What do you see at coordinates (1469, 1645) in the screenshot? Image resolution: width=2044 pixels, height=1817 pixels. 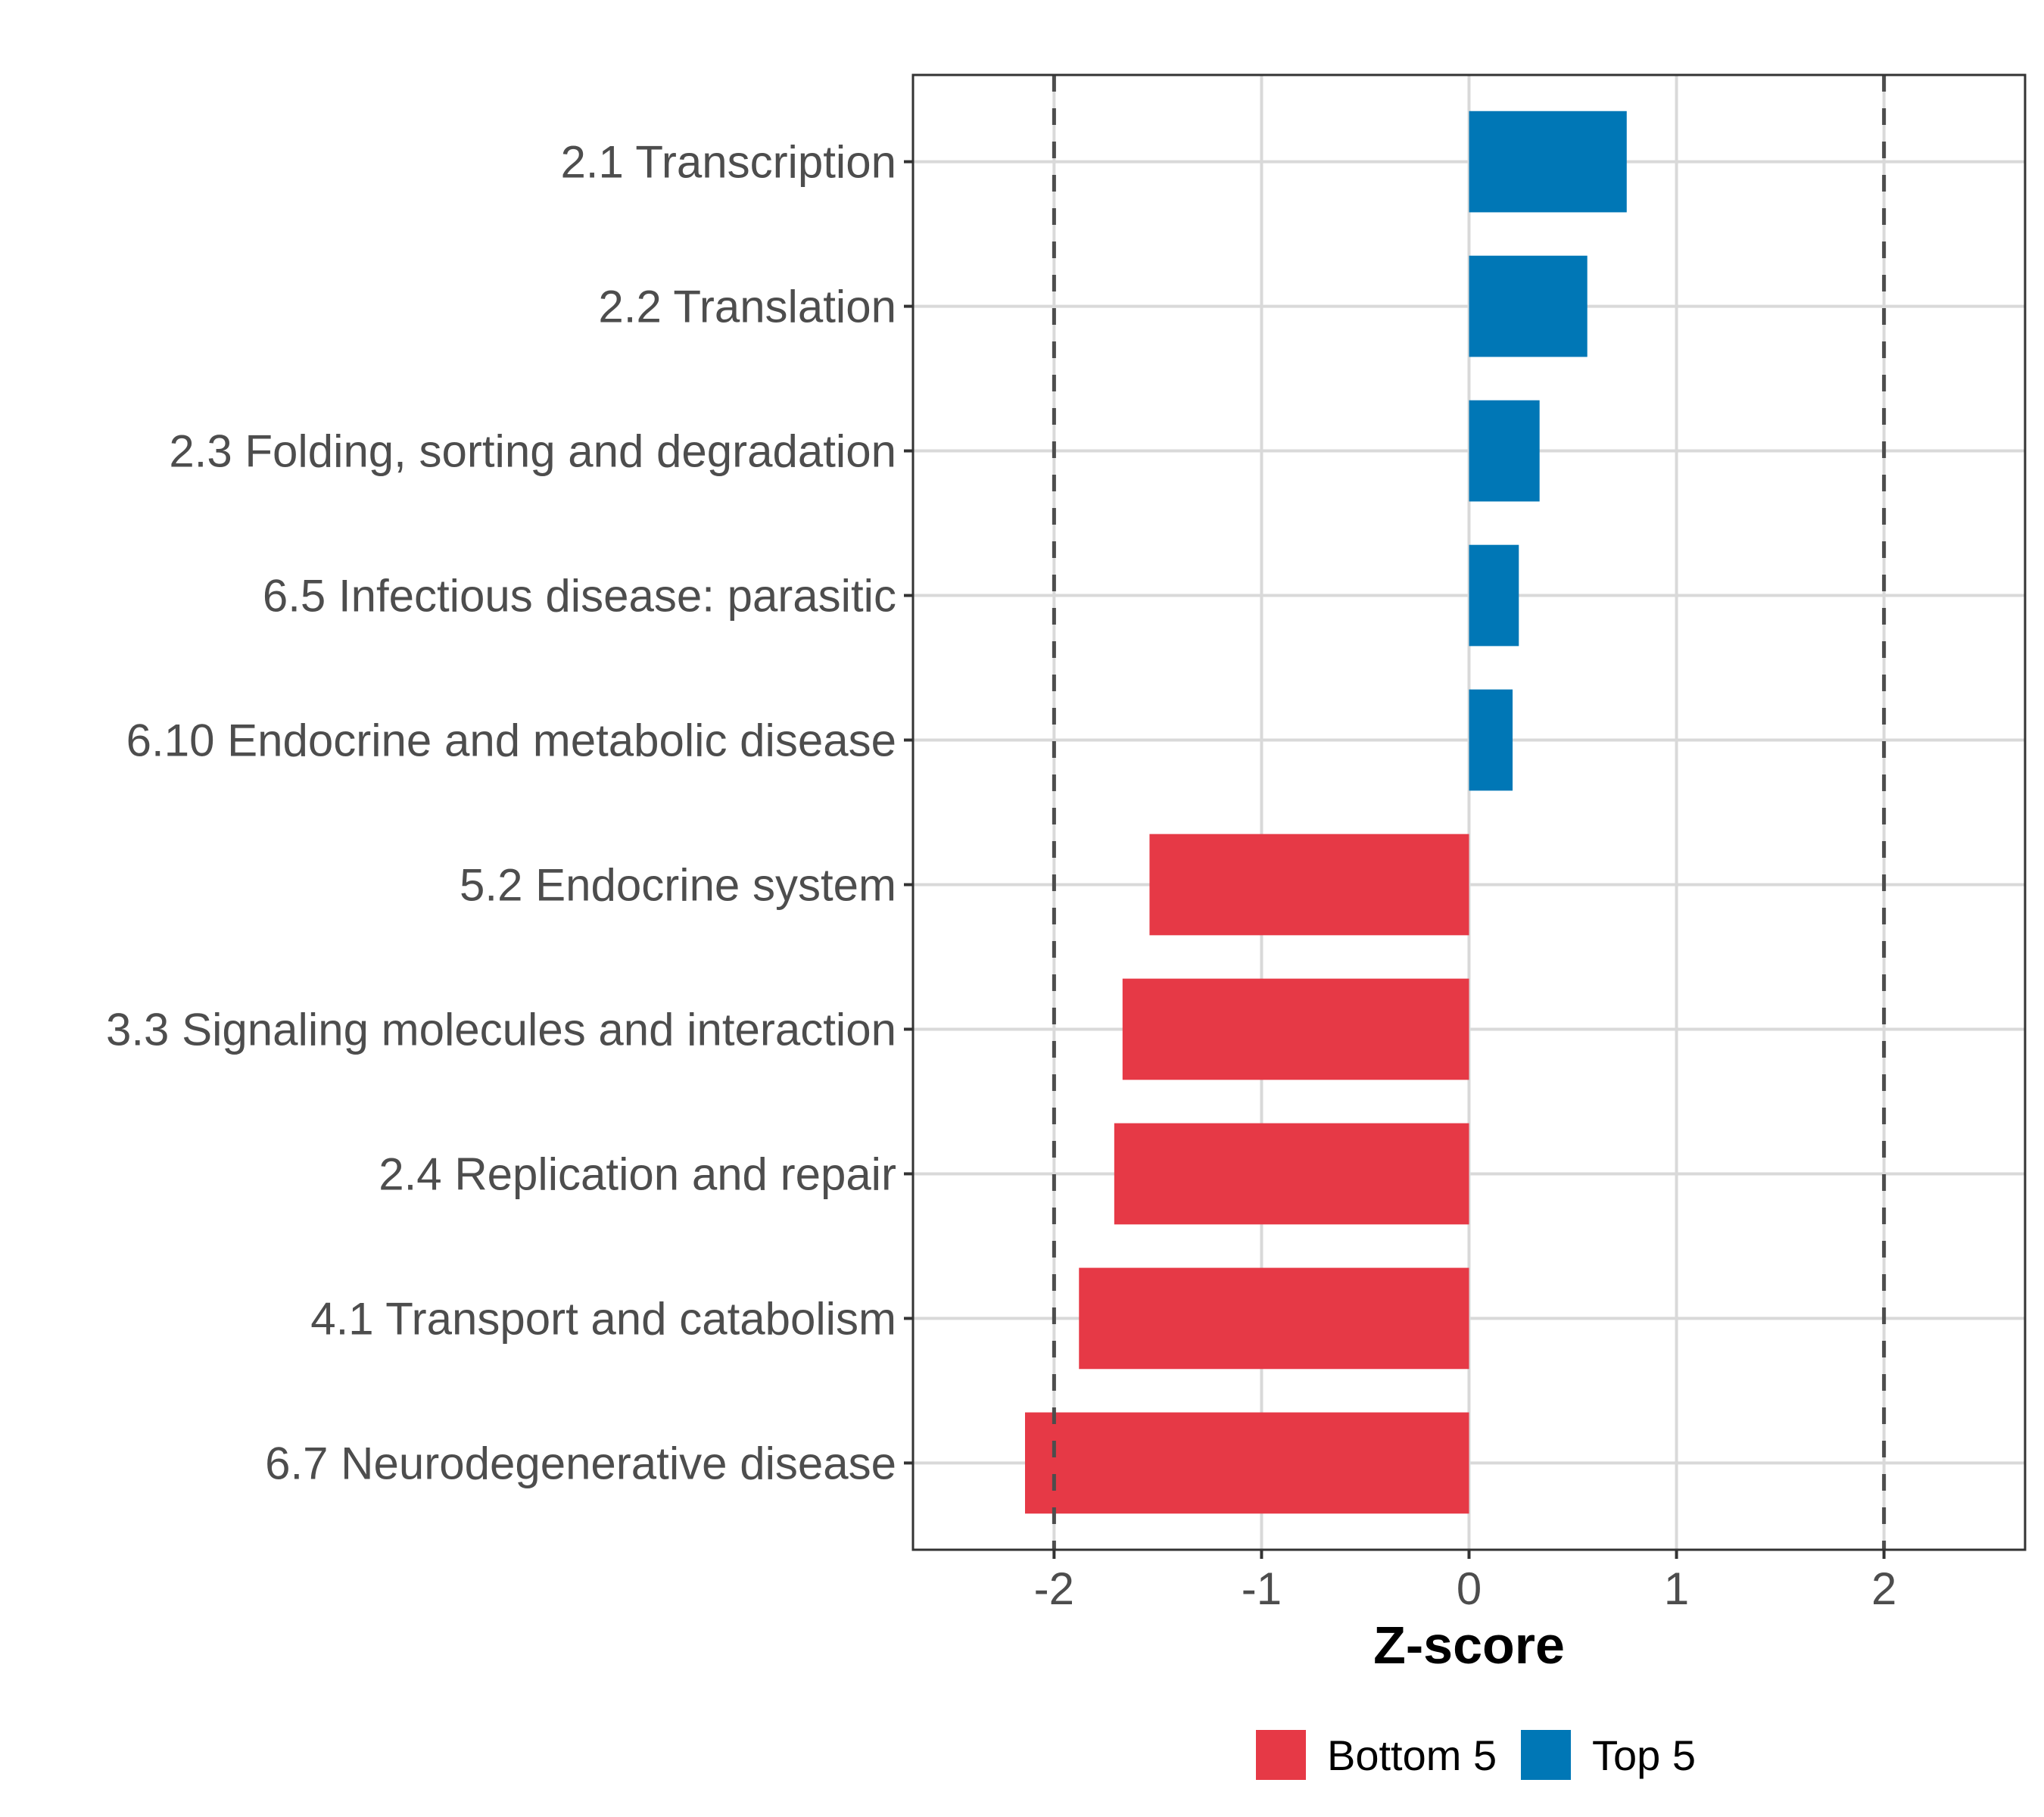 I see `x-axis-title: Z-score` at bounding box center [1469, 1645].